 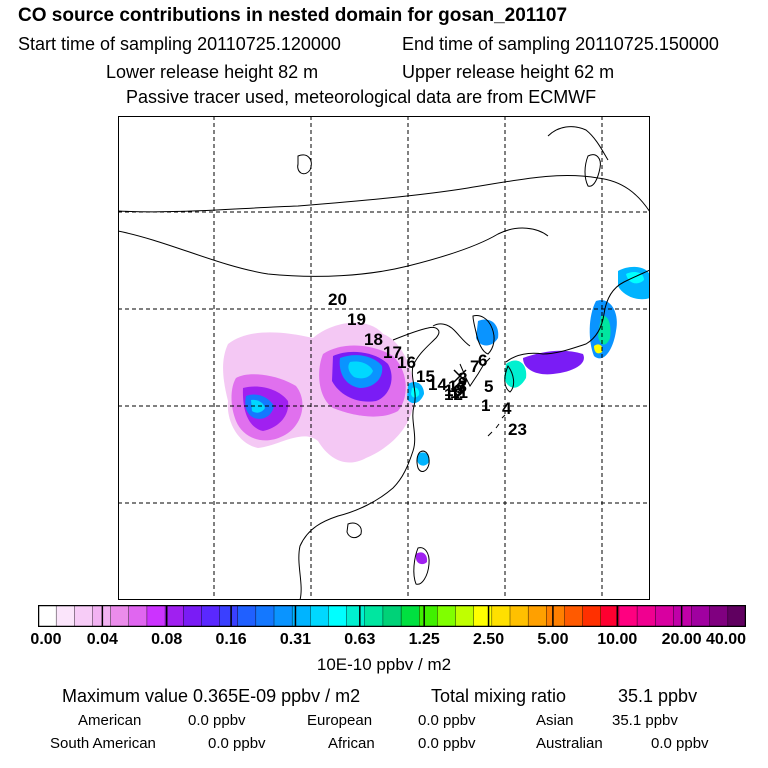 What do you see at coordinates (424, 639) in the screenshot?
I see `colorbar-tick-label: 1.25` at bounding box center [424, 639].